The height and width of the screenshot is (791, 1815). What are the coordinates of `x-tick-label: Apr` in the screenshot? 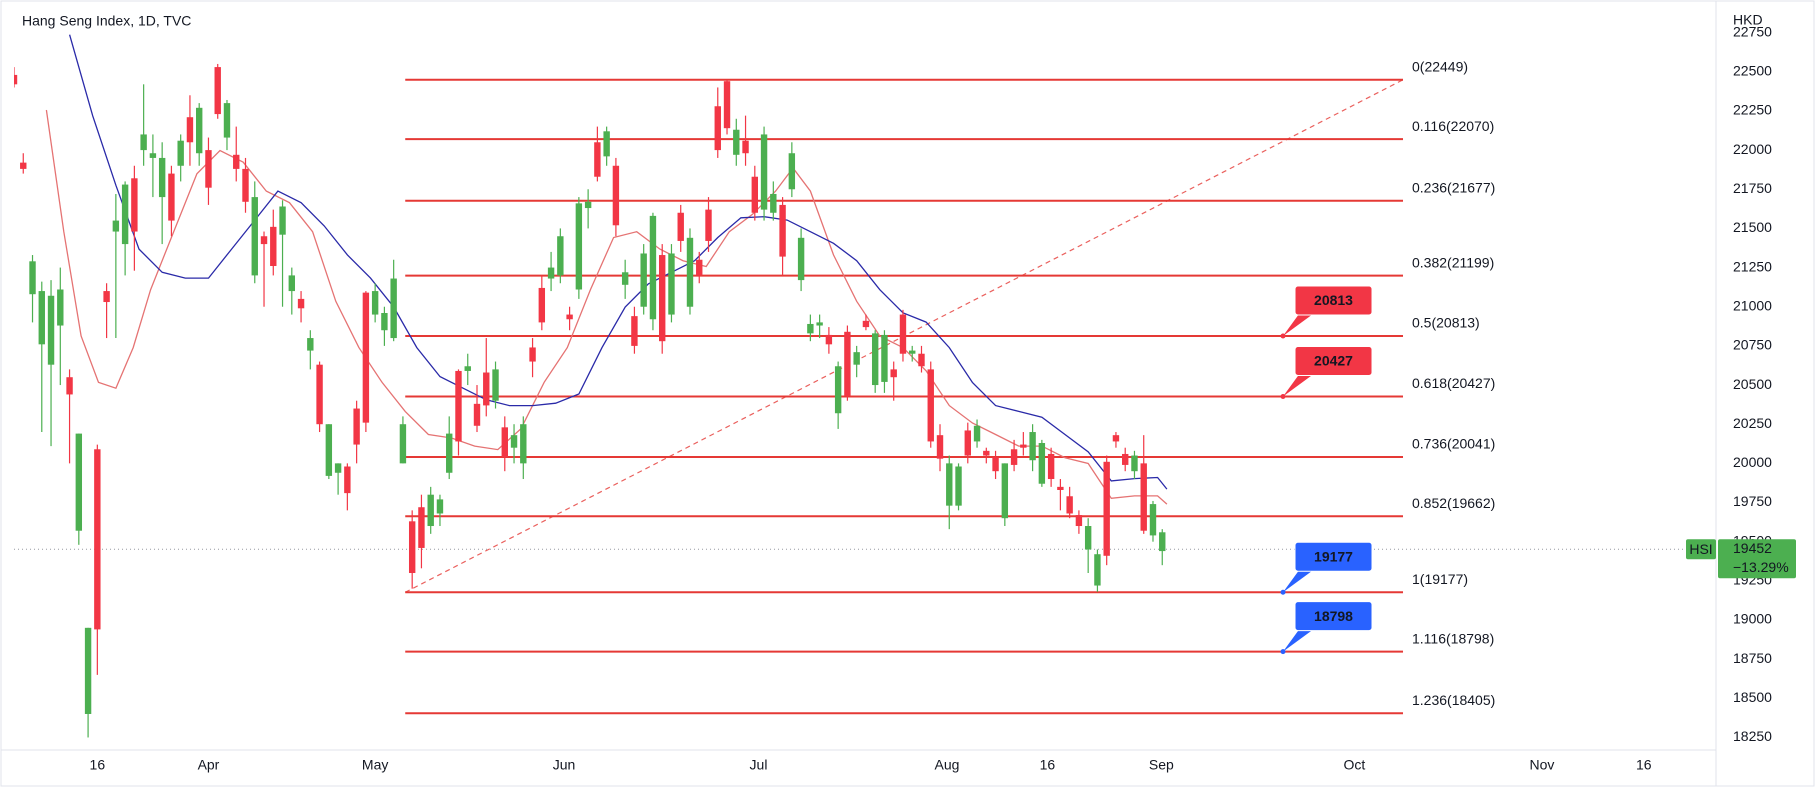 It's located at (209, 765).